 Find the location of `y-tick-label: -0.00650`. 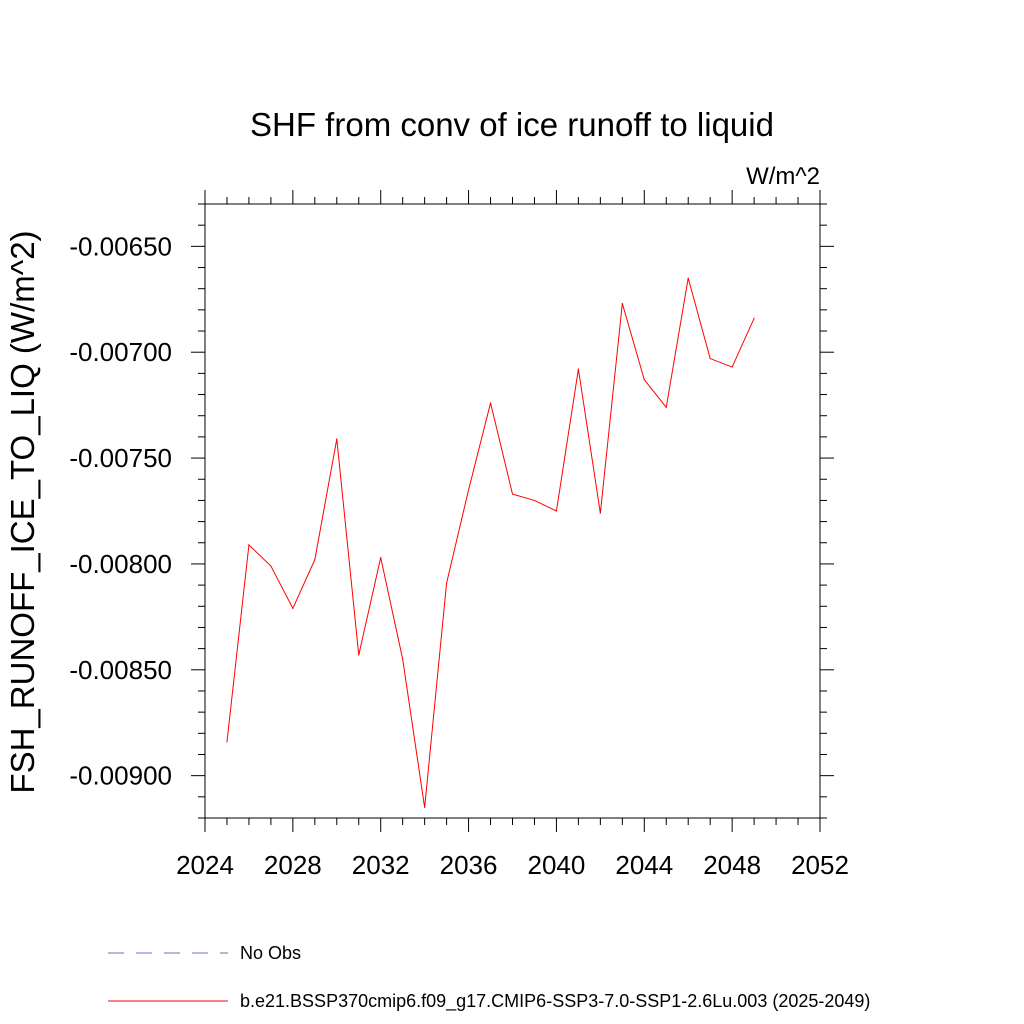

y-tick-label: -0.00650 is located at coordinates (120, 246).